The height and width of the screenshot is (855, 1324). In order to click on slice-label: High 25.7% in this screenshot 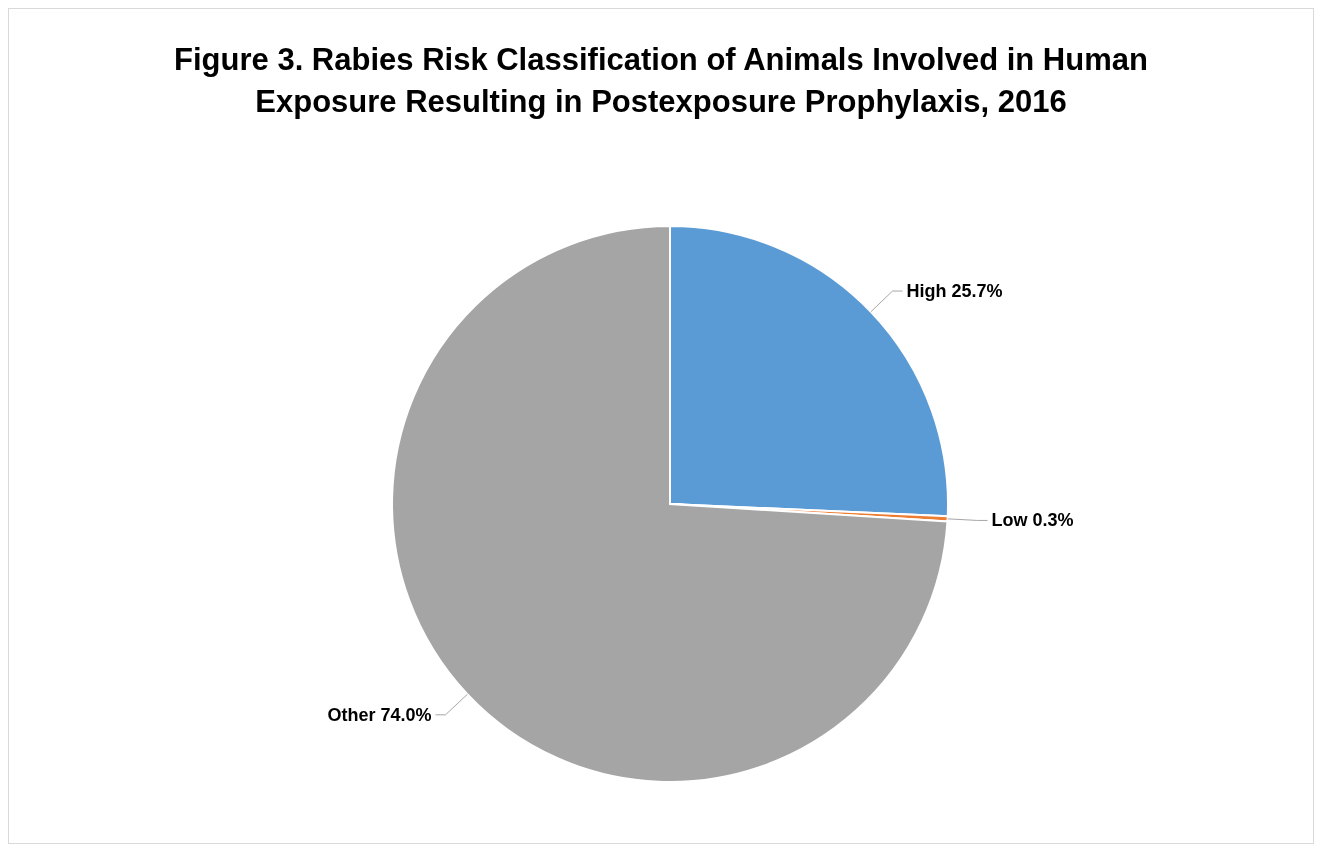, I will do `click(954, 291)`.